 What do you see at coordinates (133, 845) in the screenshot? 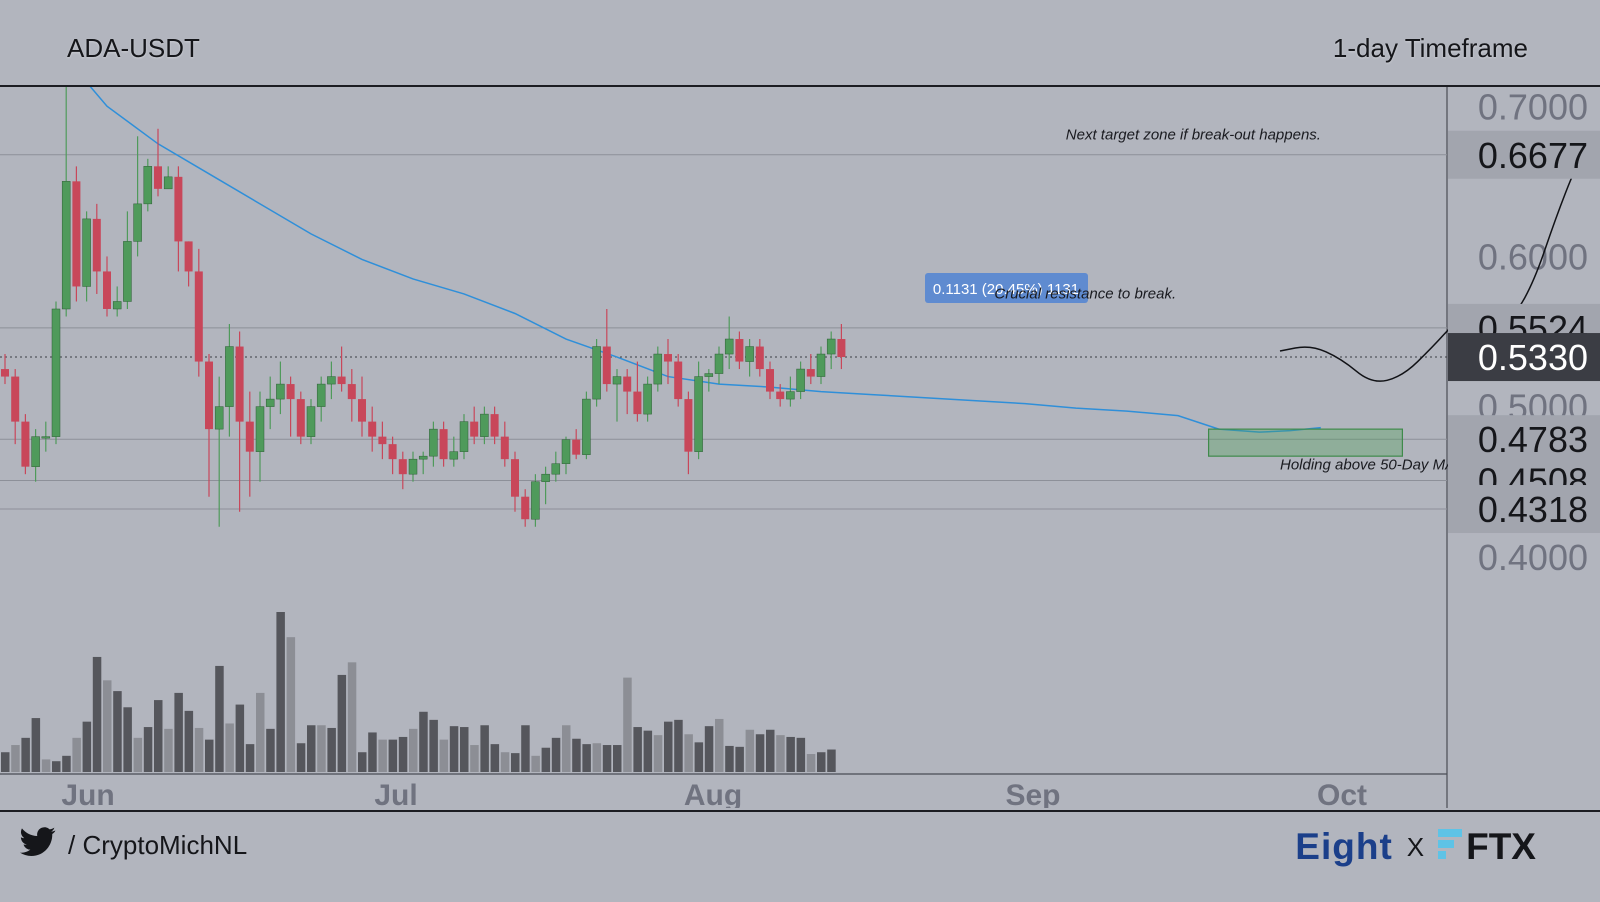
I see `twitter-handle: / CryptoMichNL` at bounding box center [133, 845].